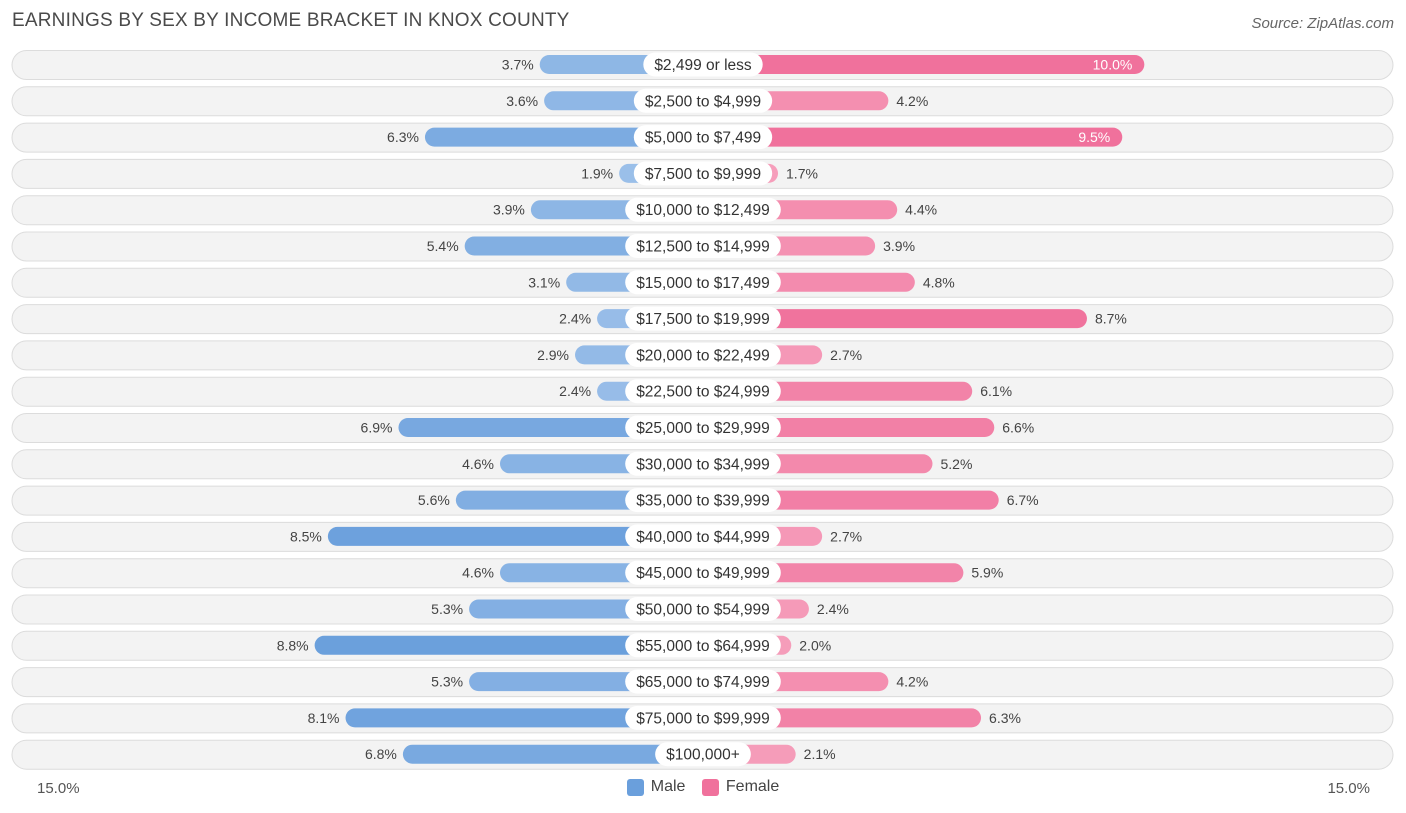 The width and height of the screenshot is (1406, 813). Describe the element at coordinates (434, 500) in the screenshot. I see `male-value-label: 5.6%` at that location.